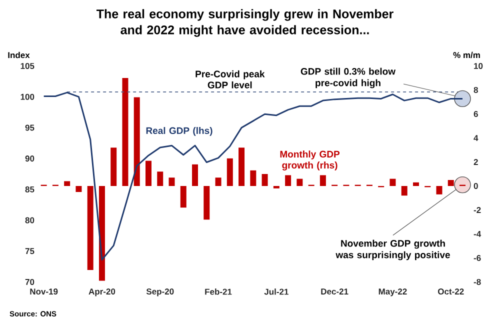  I want to click on y2-tick-label: -4, so click(478, 234).